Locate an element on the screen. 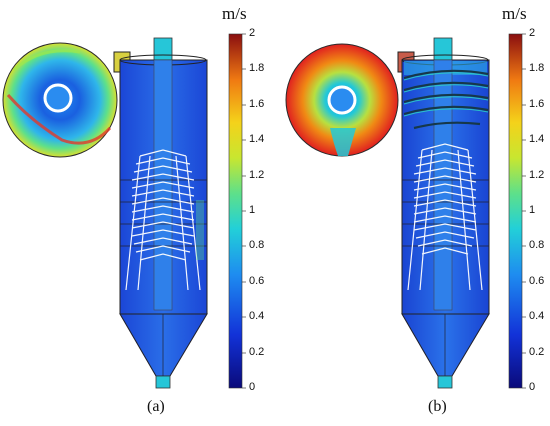 Image resolution: width=550 pixels, height=426 pixels. unit-label-b: m/s is located at coordinates (514, 13).